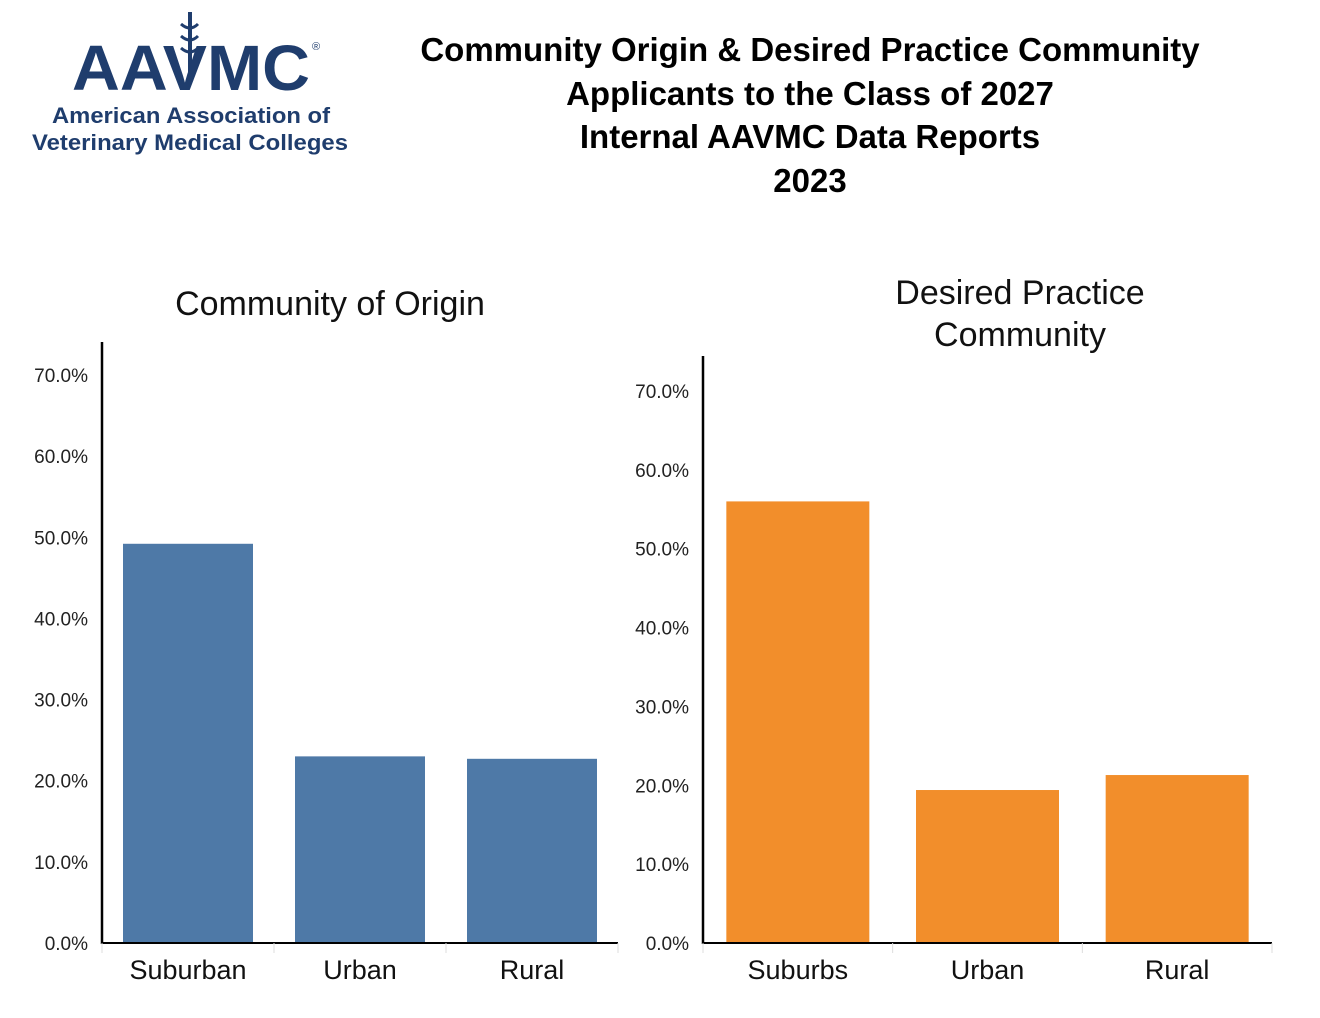 The width and height of the screenshot is (1320, 1018). I want to click on bar-suburbs, so click(798, 722).